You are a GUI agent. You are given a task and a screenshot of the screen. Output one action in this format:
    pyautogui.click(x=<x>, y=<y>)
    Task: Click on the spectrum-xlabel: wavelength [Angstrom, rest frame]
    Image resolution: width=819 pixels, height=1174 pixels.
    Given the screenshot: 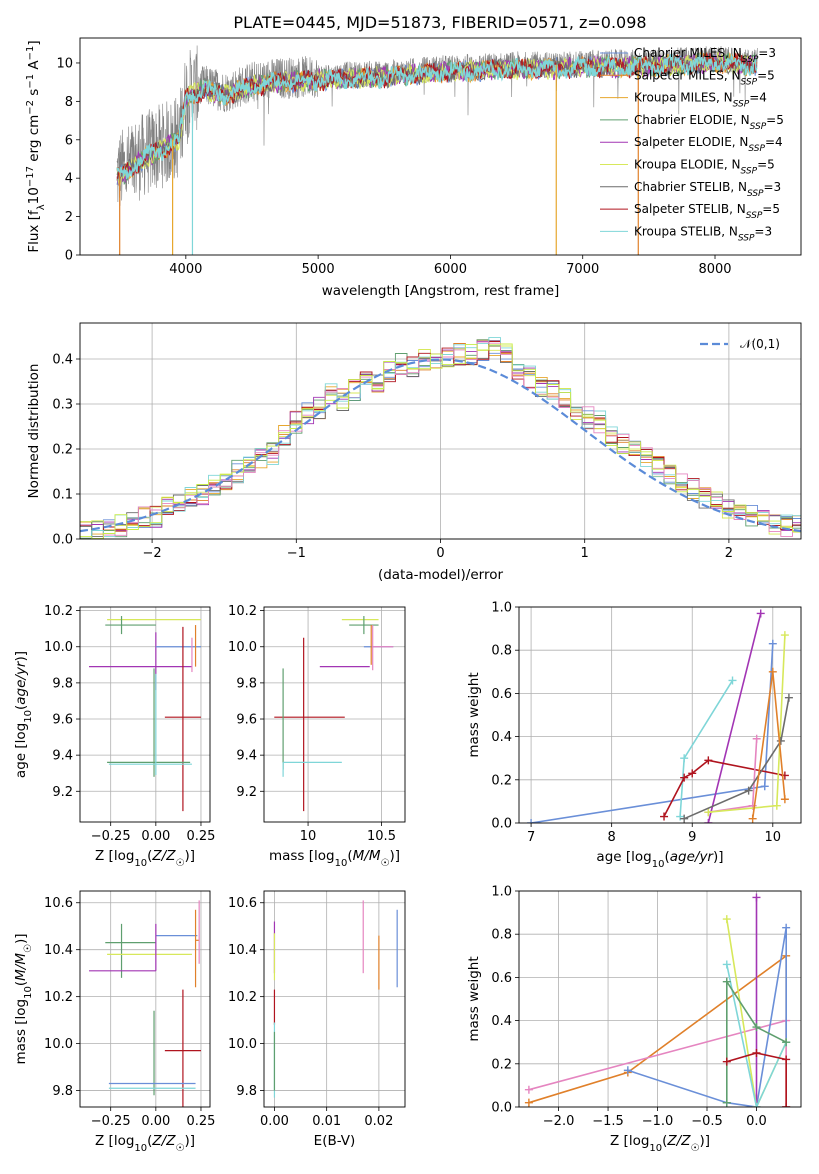 What is the action you would take?
    pyautogui.click(x=441, y=291)
    